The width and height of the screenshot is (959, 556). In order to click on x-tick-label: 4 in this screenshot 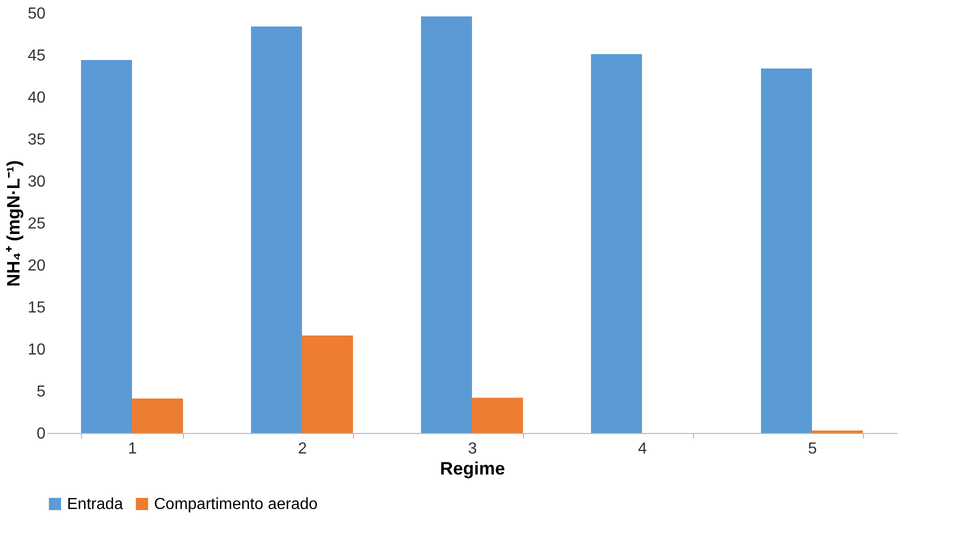, I will do `click(643, 449)`.